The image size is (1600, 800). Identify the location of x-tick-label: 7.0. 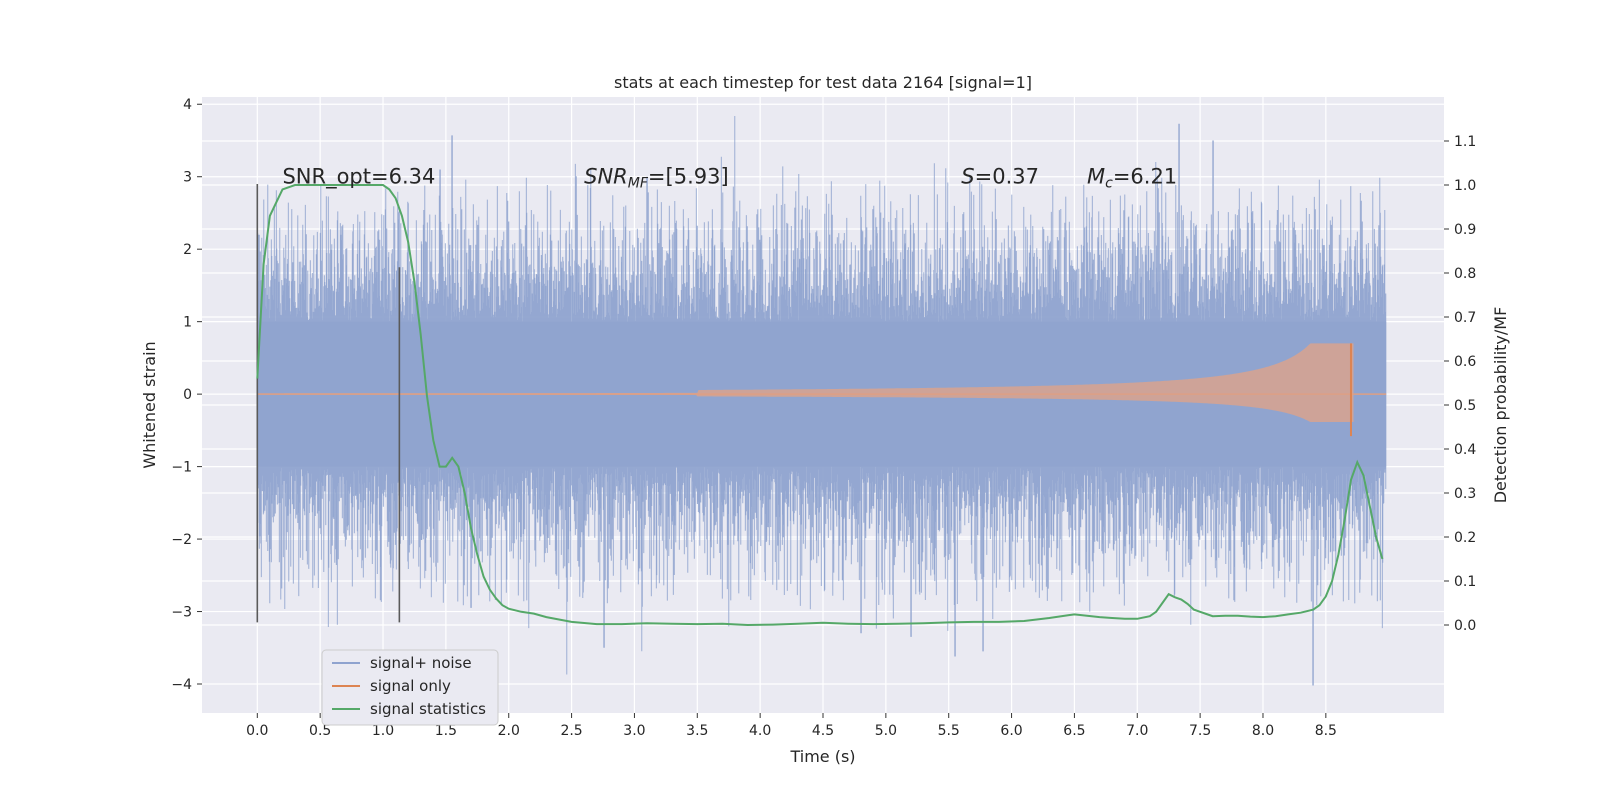
(1137, 731).